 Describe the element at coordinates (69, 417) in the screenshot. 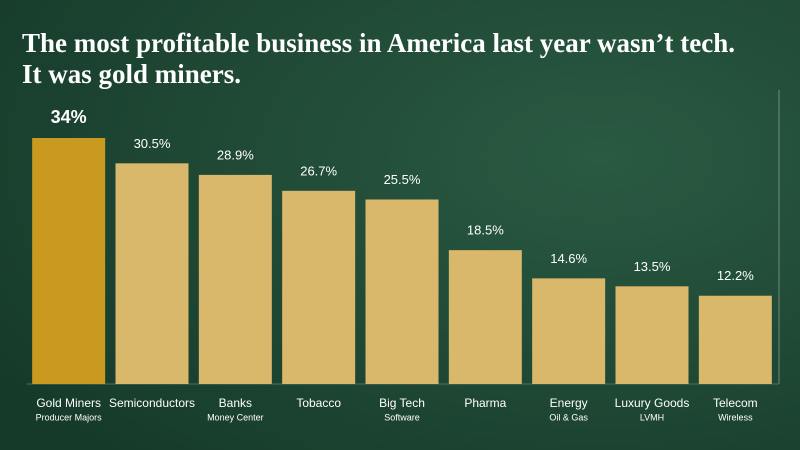

I see `x-tick-sublabel: Producer Majors` at that location.